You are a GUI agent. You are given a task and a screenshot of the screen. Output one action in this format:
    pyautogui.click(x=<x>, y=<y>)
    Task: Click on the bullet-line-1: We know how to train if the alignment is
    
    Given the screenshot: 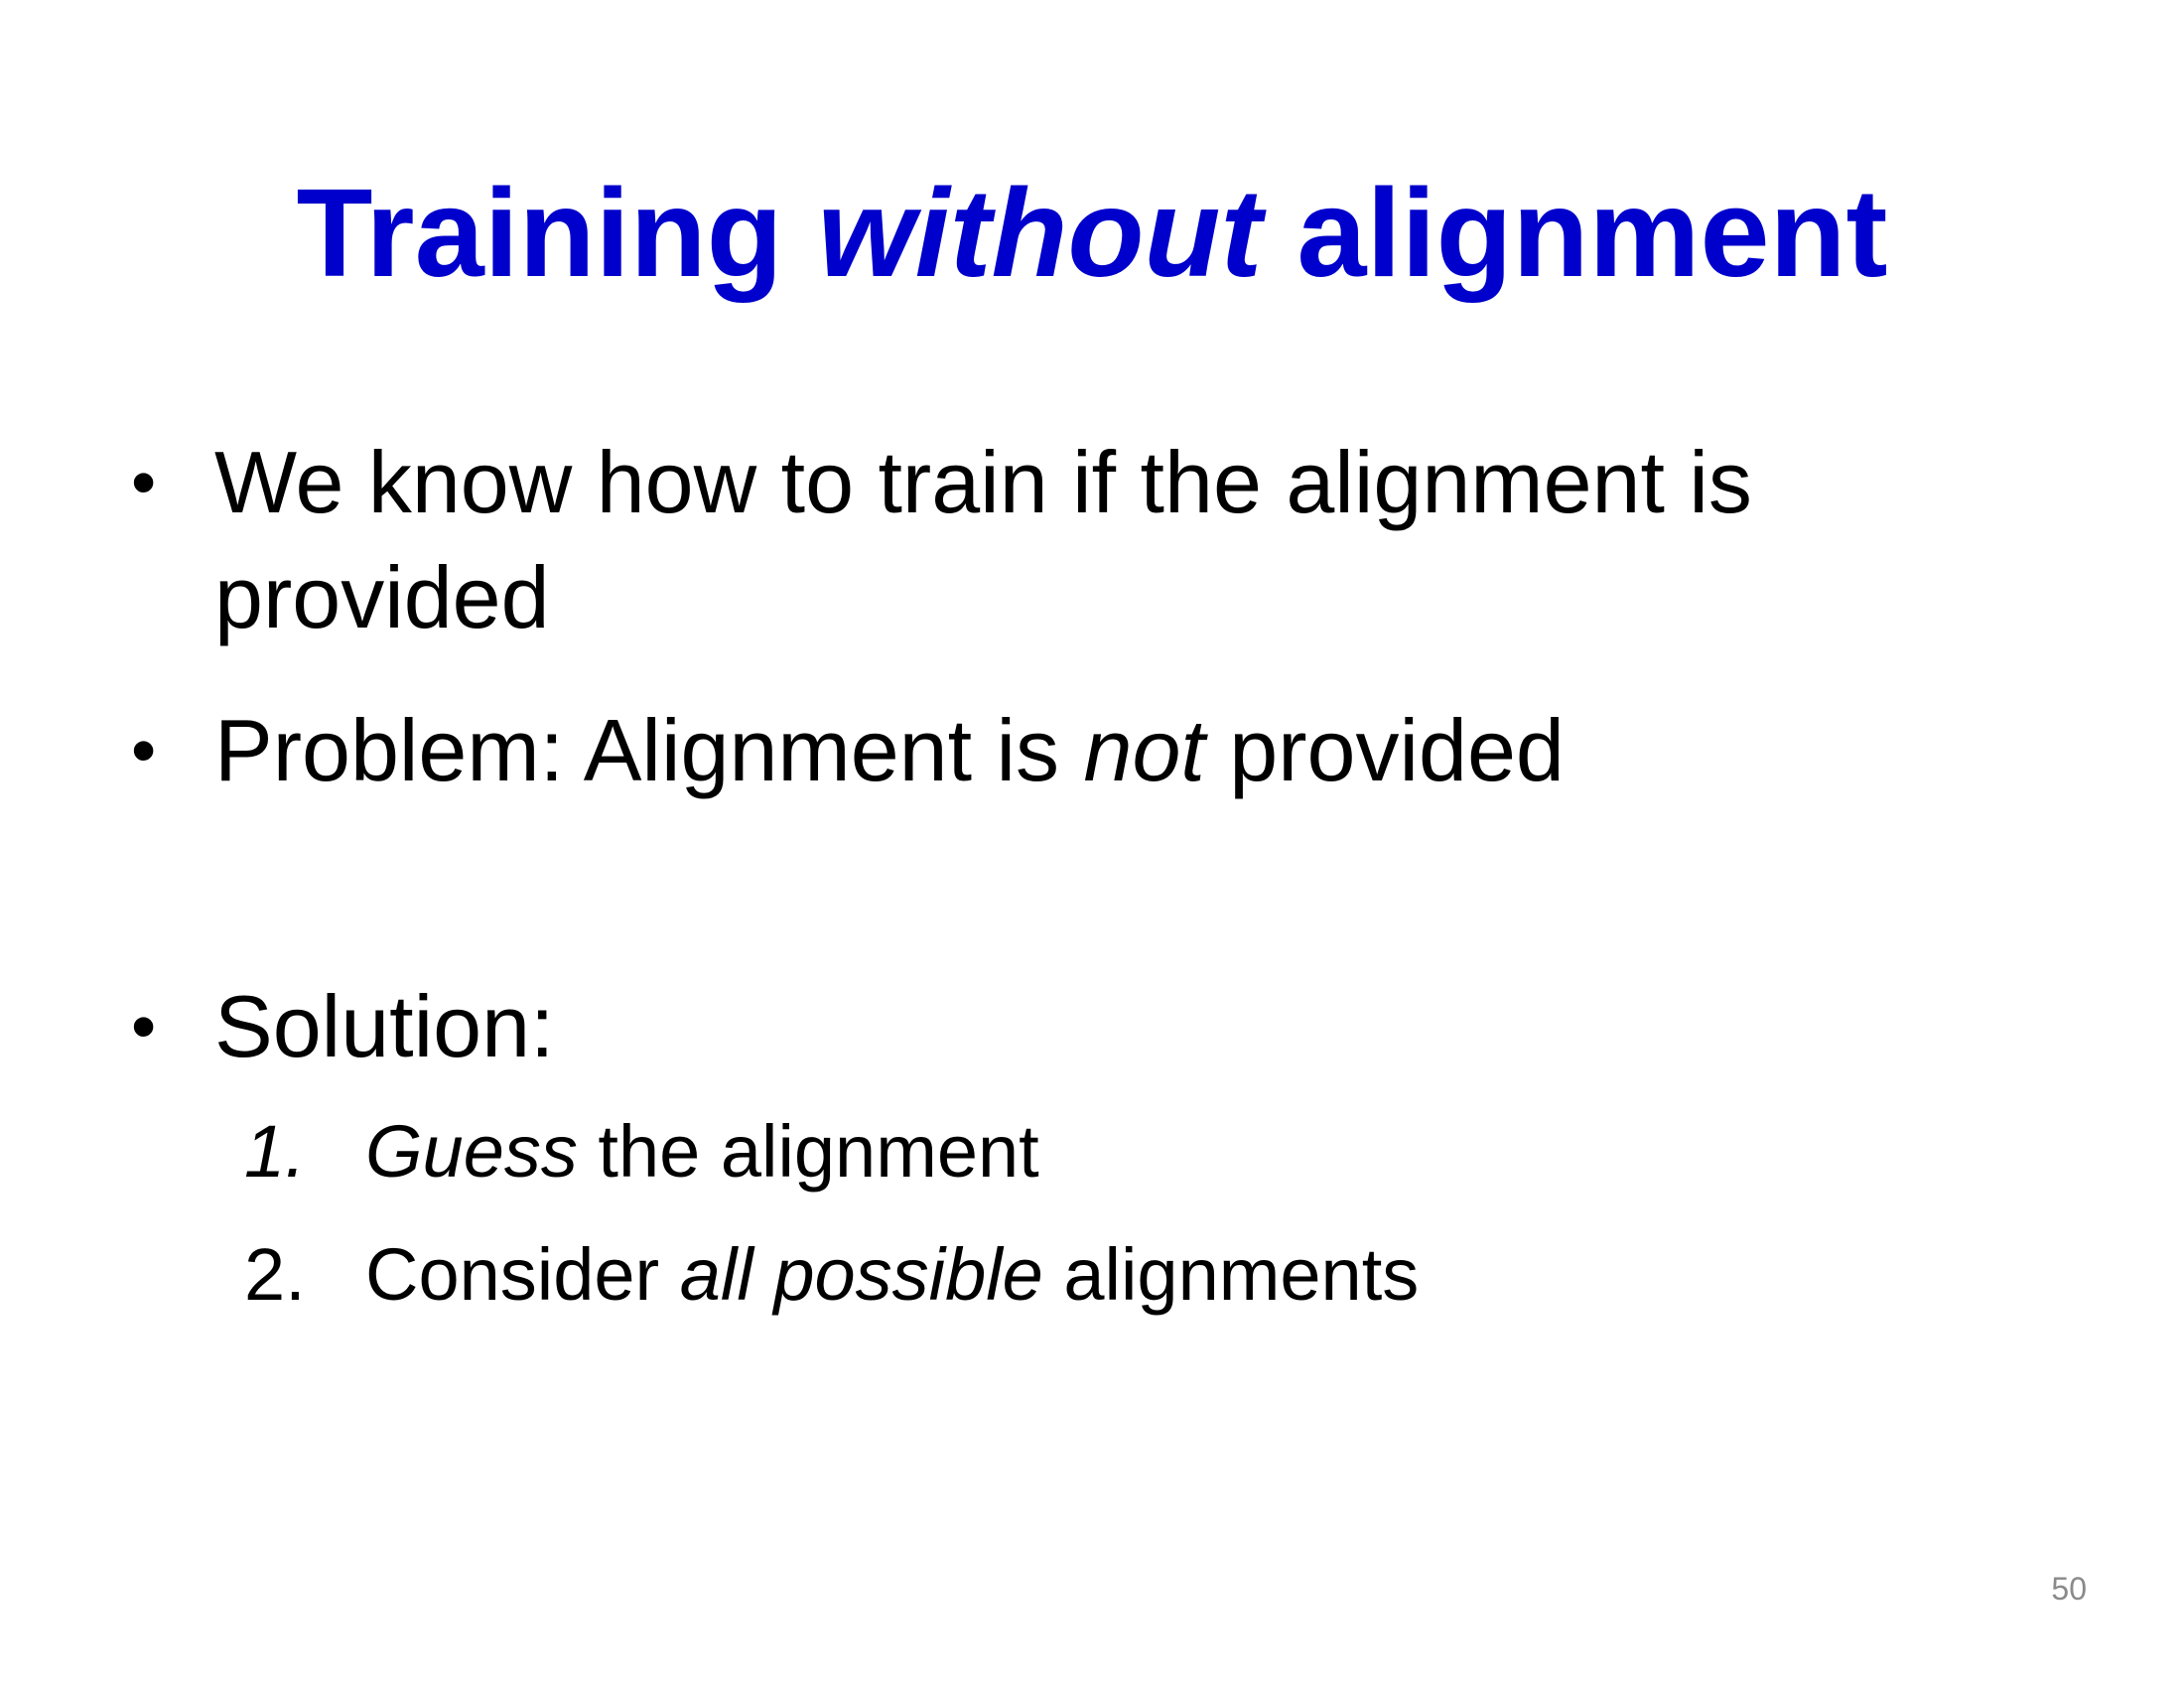 What is the action you would take?
    pyautogui.click(x=983, y=482)
    